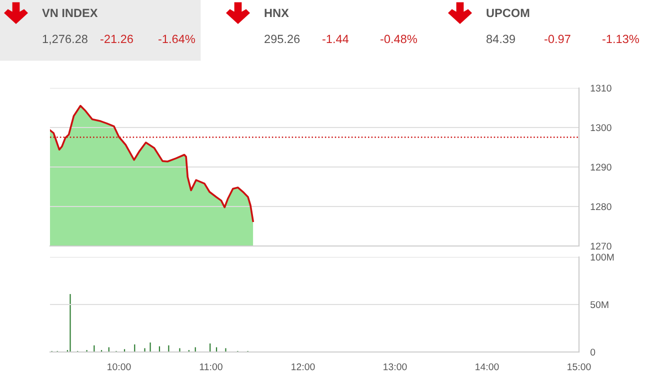 This screenshot has height=373, width=660. What do you see at coordinates (176, 39) in the screenshot?
I see `text: -1.64%` at bounding box center [176, 39].